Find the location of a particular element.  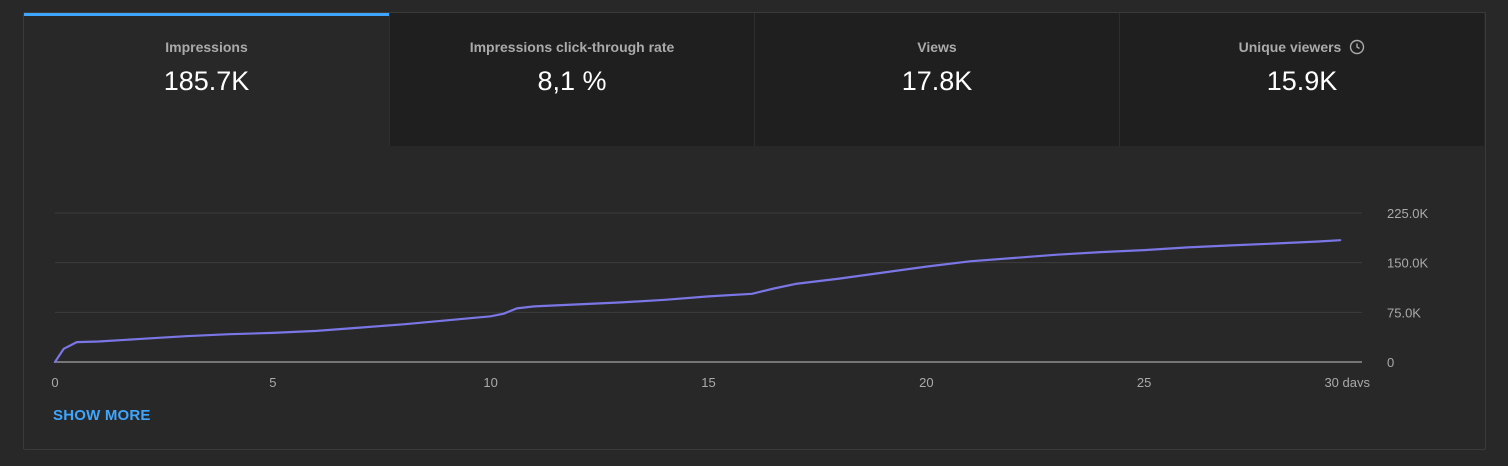

x-tick-label: 0 is located at coordinates (54, 381).